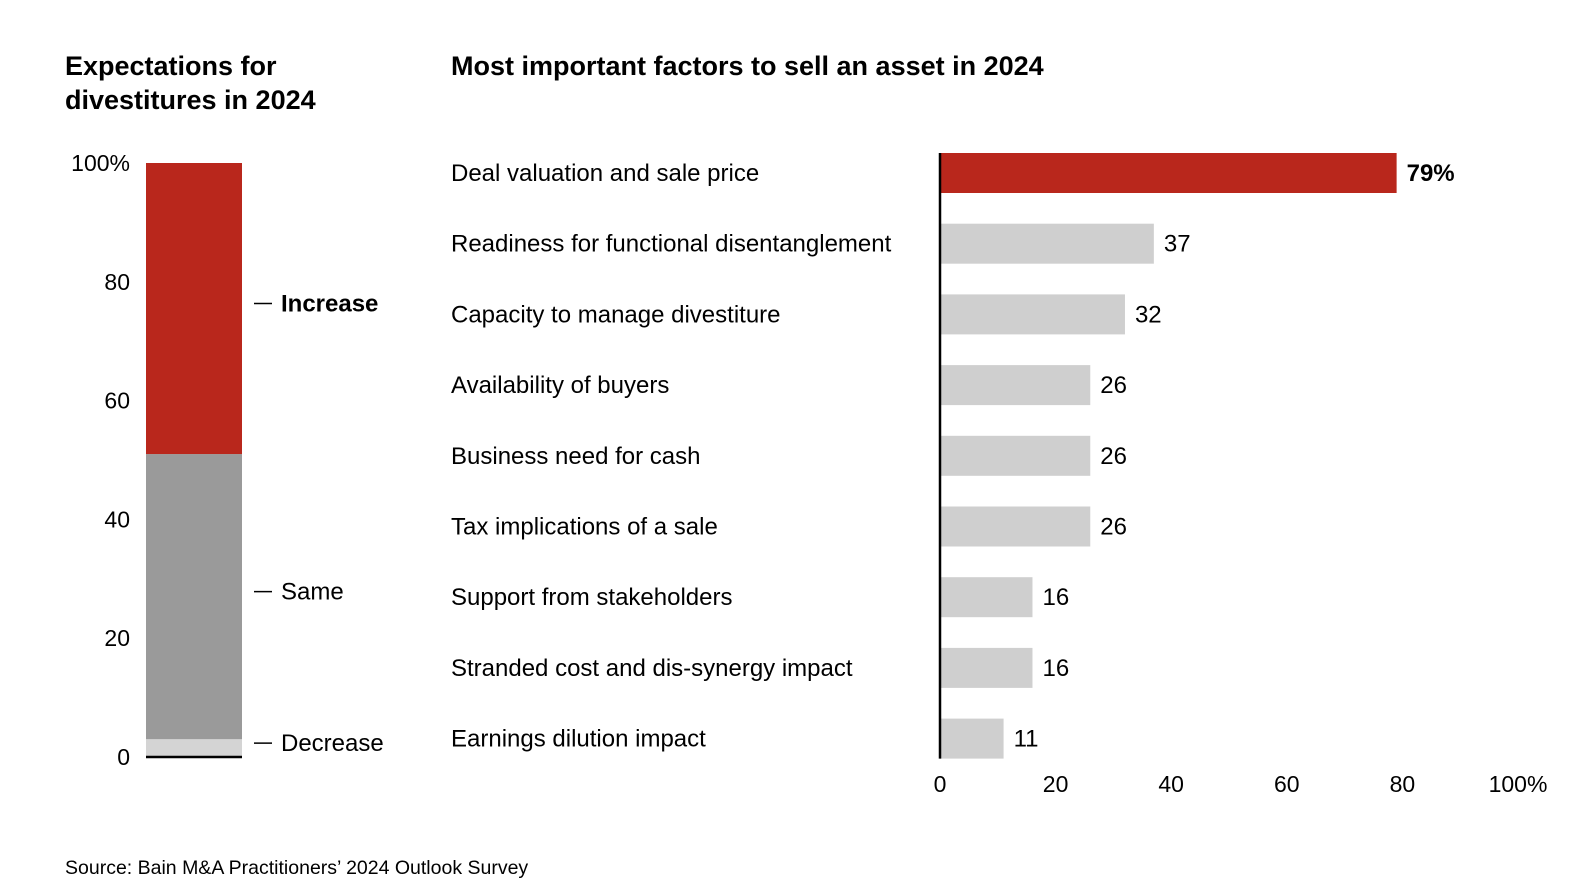 The height and width of the screenshot is (896, 1596). What do you see at coordinates (940, 784) in the screenshot?
I see `right-x-tick-label: 0` at bounding box center [940, 784].